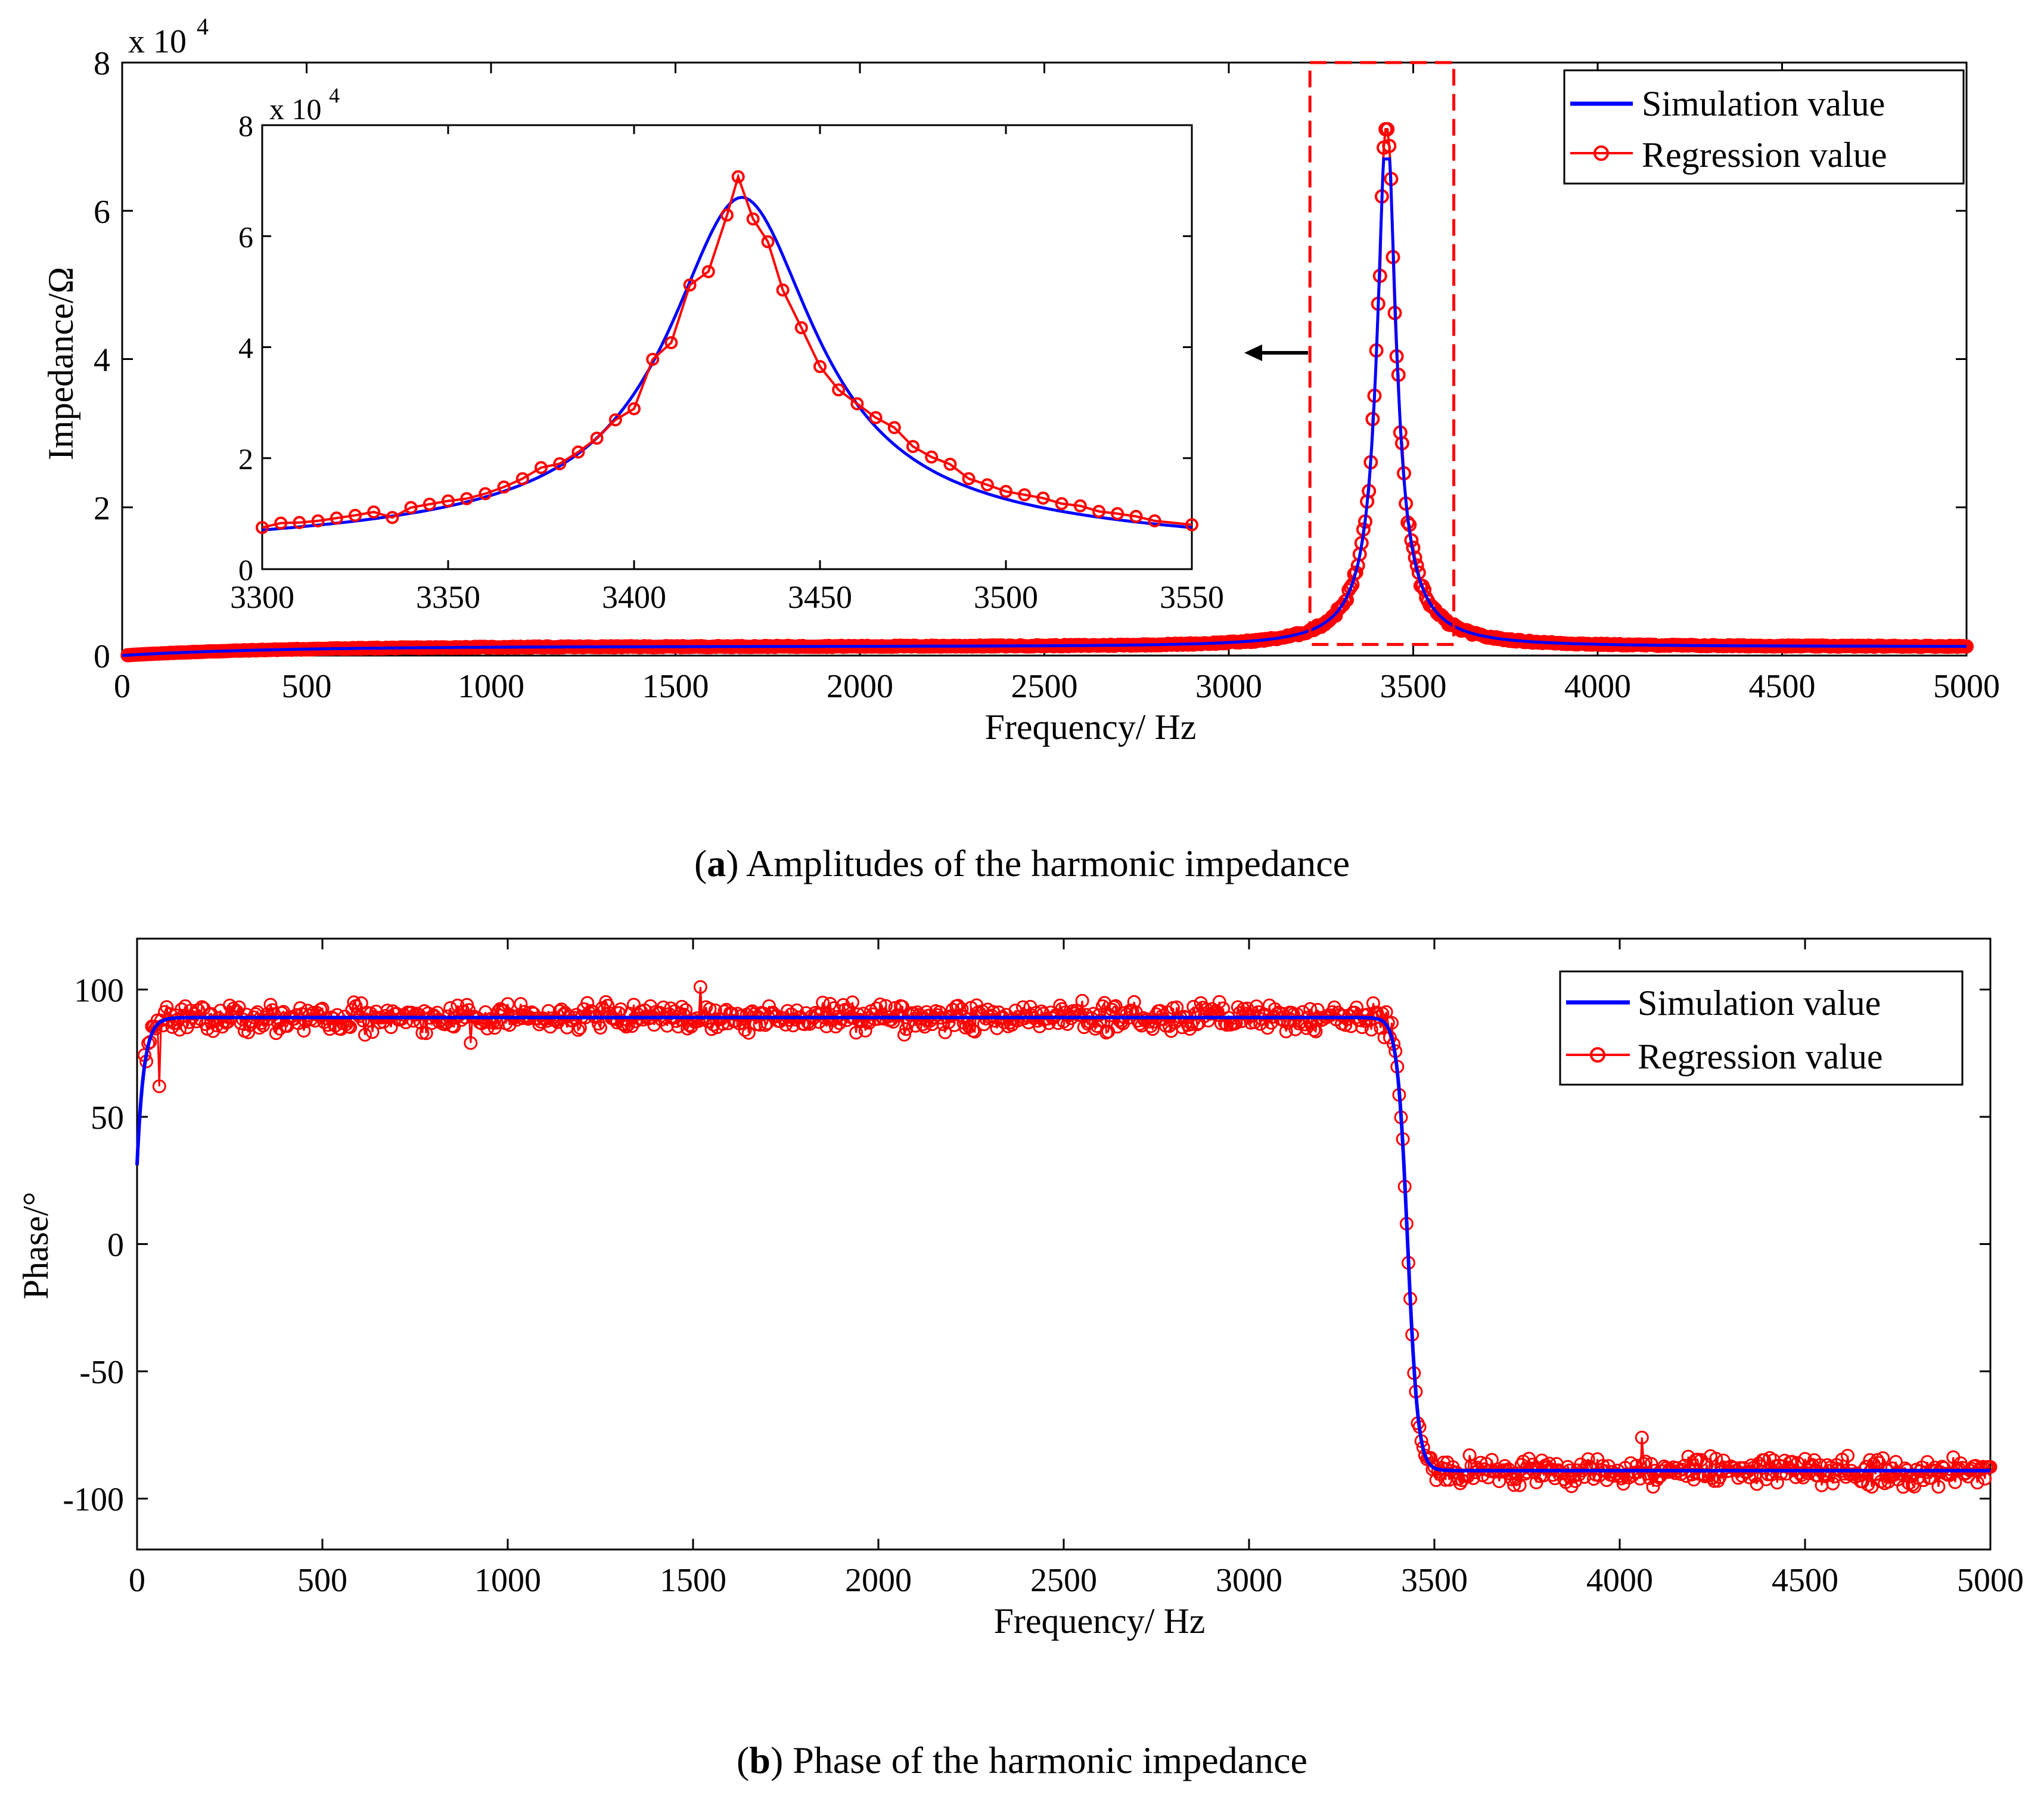 The height and width of the screenshot is (1801, 2044). What do you see at coordinates (1192, 597) in the screenshot?
I see `inset-x-tick-label: 3550` at bounding box center [1192, 597].